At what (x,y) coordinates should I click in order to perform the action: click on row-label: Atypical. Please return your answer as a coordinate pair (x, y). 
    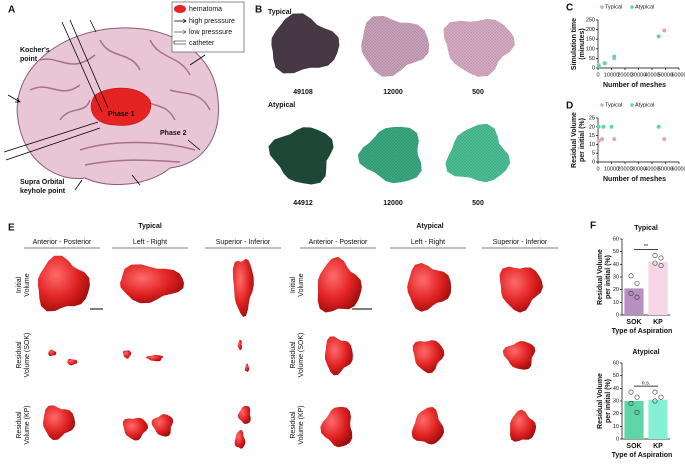
    Looking at the image, I should click on (281, 105).